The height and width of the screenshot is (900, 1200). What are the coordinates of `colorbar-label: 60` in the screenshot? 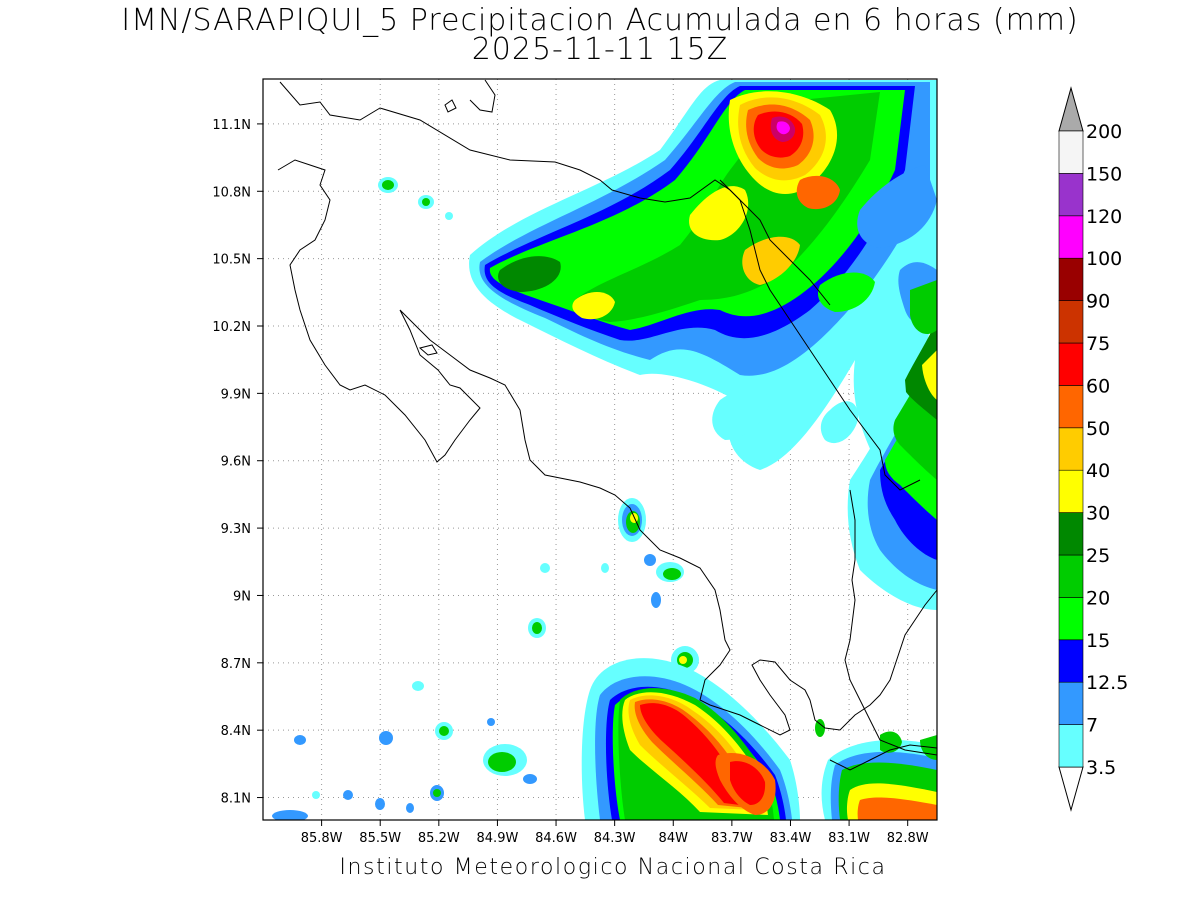 It's located at (1098, 386).